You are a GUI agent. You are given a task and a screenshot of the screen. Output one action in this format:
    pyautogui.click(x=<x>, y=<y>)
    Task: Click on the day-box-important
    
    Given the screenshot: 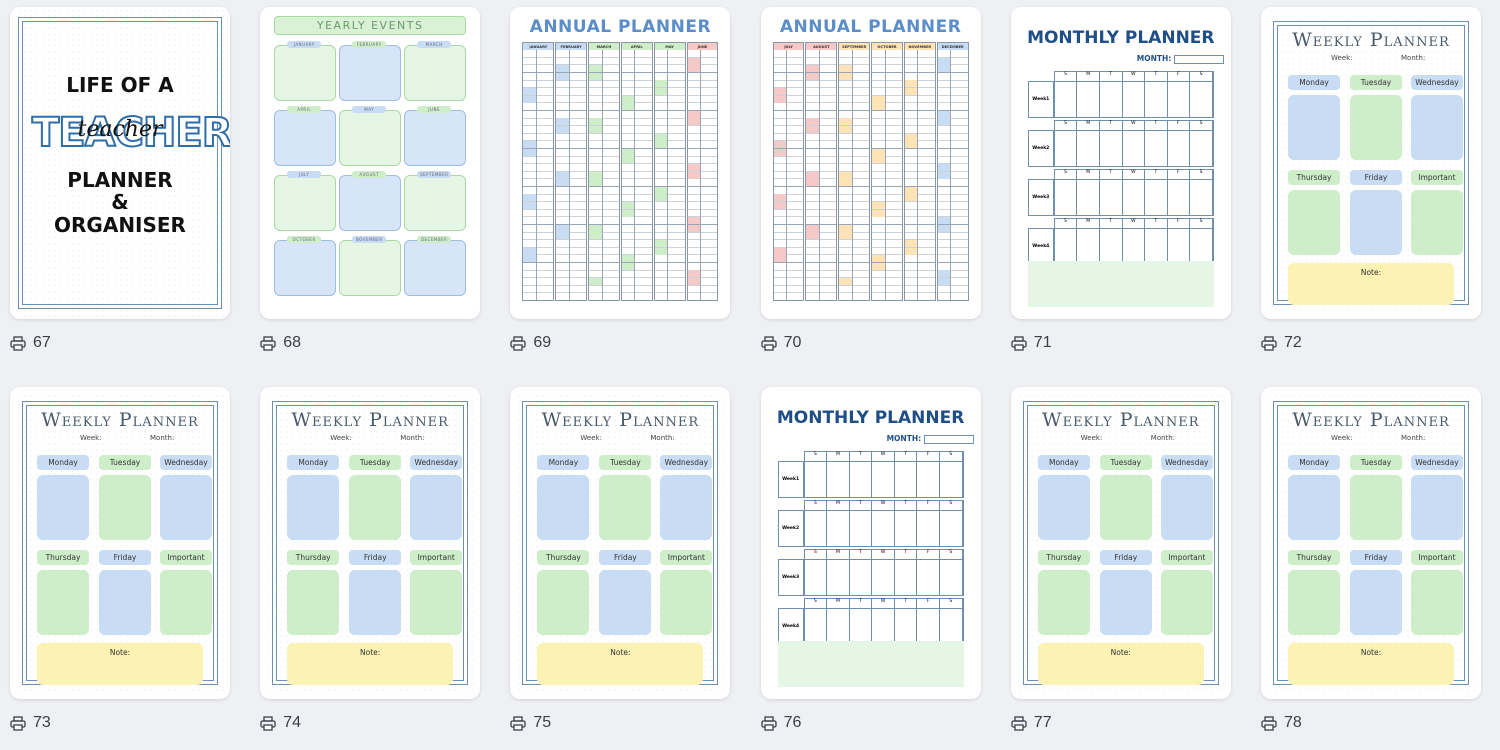 What is the action you would take?
    pyautogui.click(x=186, y=602)
    